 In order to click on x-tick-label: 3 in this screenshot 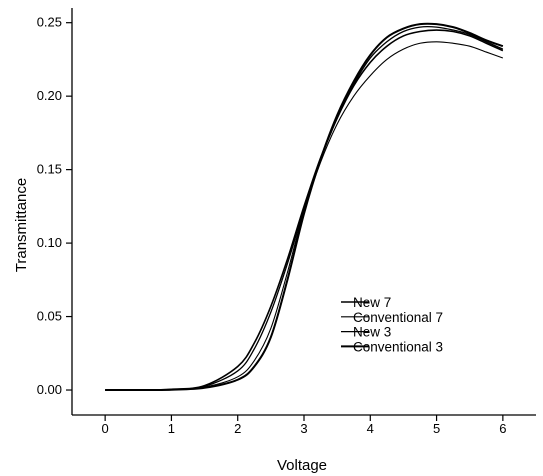, I will do `click(303, 428)`.